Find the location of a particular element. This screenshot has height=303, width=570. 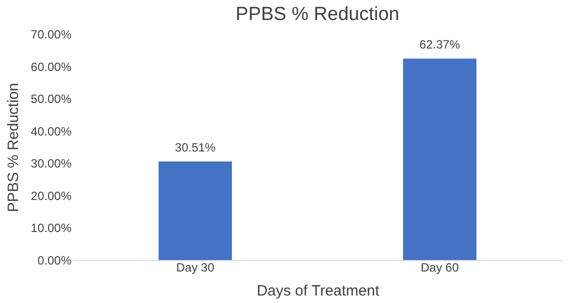

y-tick-label: 50.00% is located at coordinates (51, 99).